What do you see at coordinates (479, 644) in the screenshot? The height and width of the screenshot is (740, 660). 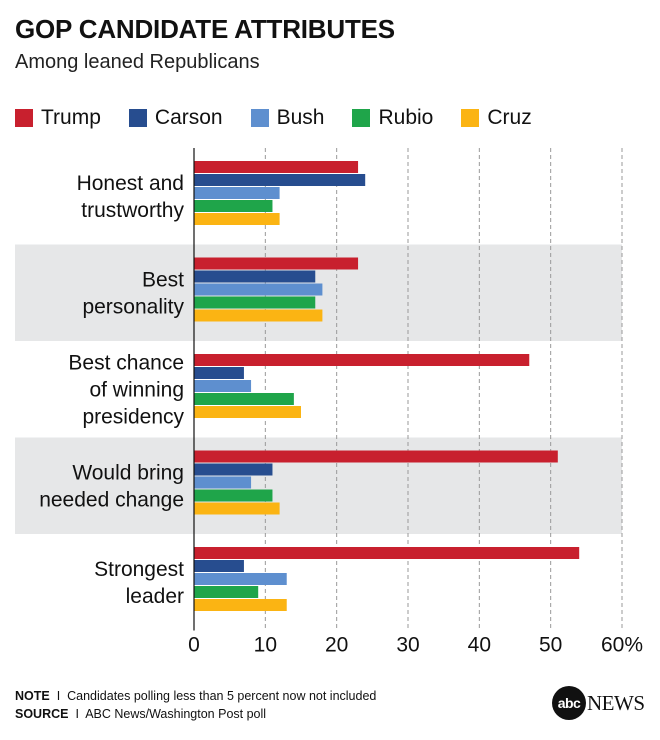 I see `x-tick-label: 40` at bounding box center [479, 644].